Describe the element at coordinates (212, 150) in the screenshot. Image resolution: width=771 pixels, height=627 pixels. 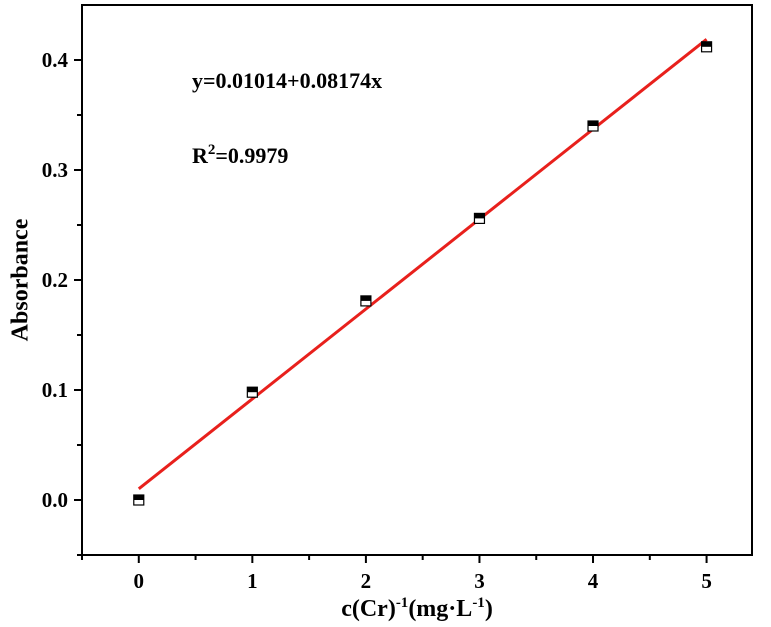
I see `superscript: 2` at that location.